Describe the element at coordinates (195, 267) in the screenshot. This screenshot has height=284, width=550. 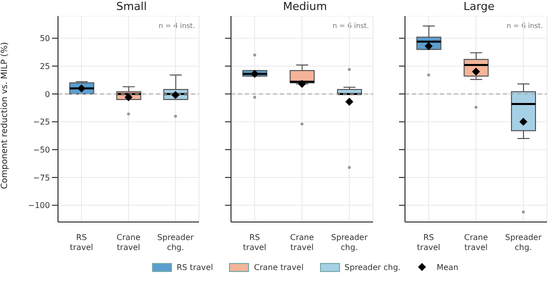
I see `category-label: RS travel` at that location.